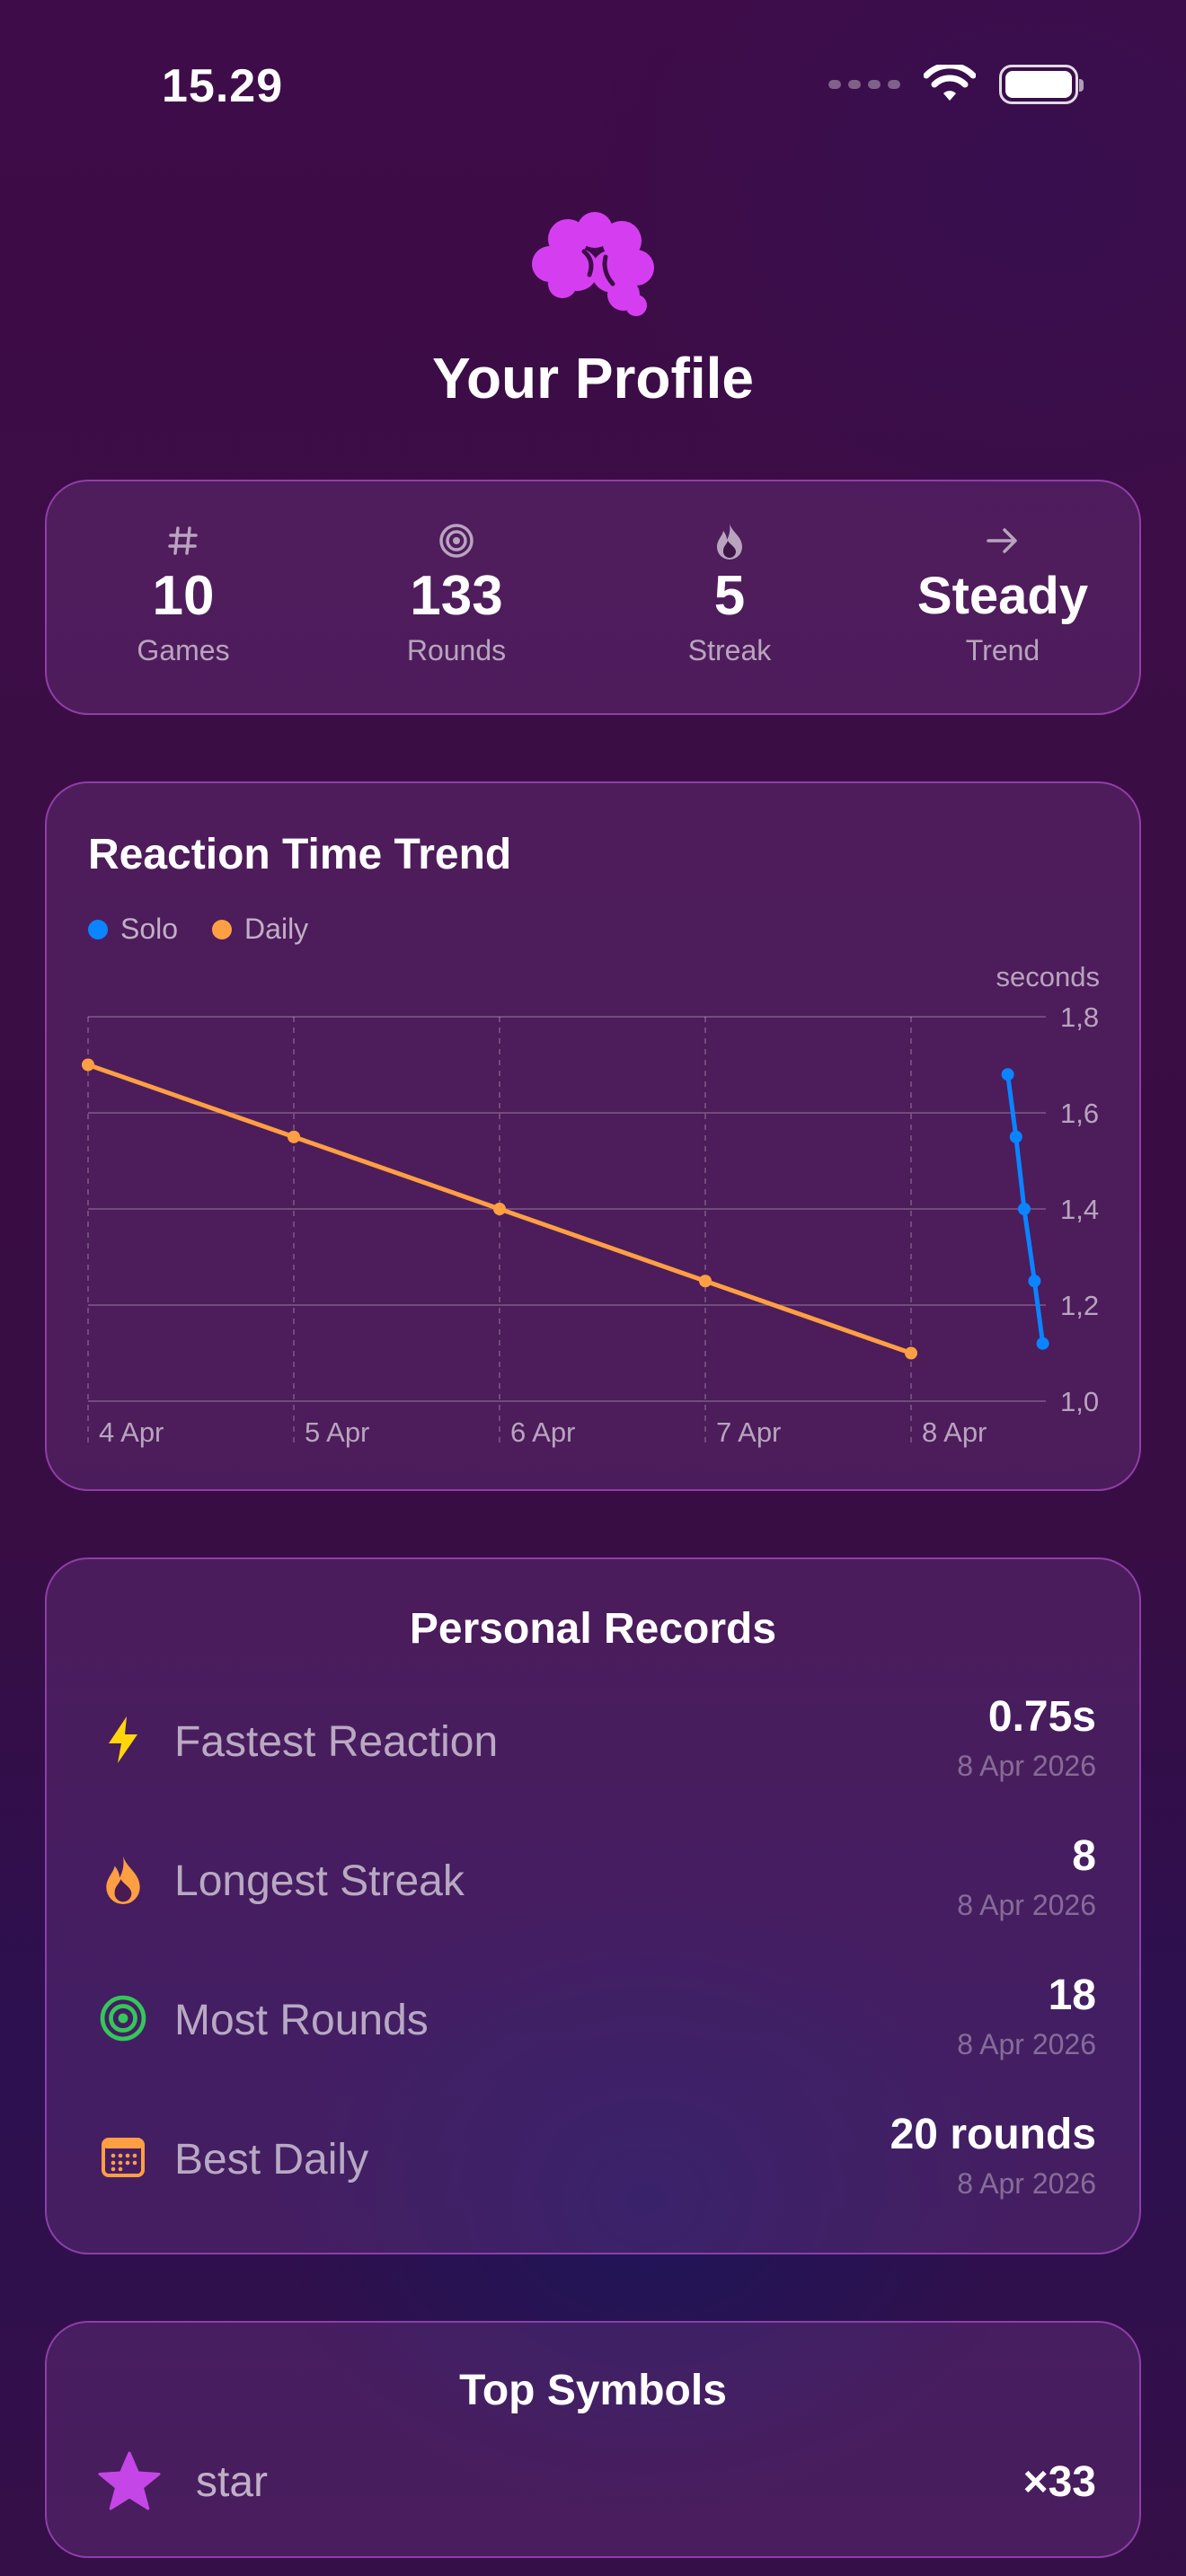 The width and height of the screenshot is (1186, 2576). I want to click on y-tick-label: 1,6, so click(1079, 1113).